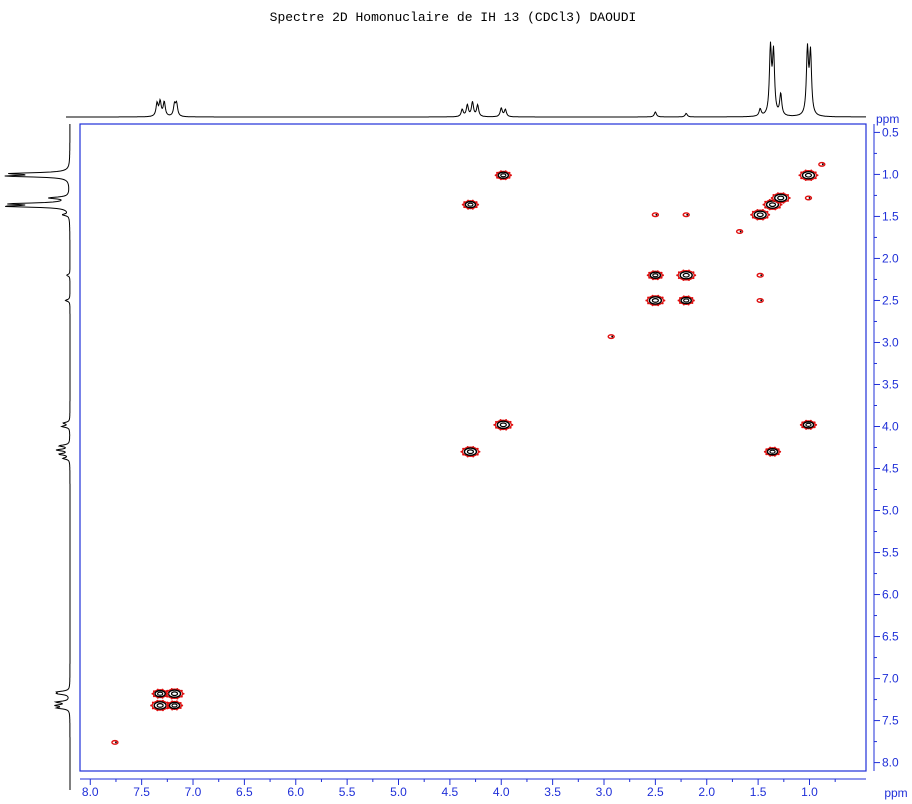  I want to click on top-projection-trace, so click(466, 79).